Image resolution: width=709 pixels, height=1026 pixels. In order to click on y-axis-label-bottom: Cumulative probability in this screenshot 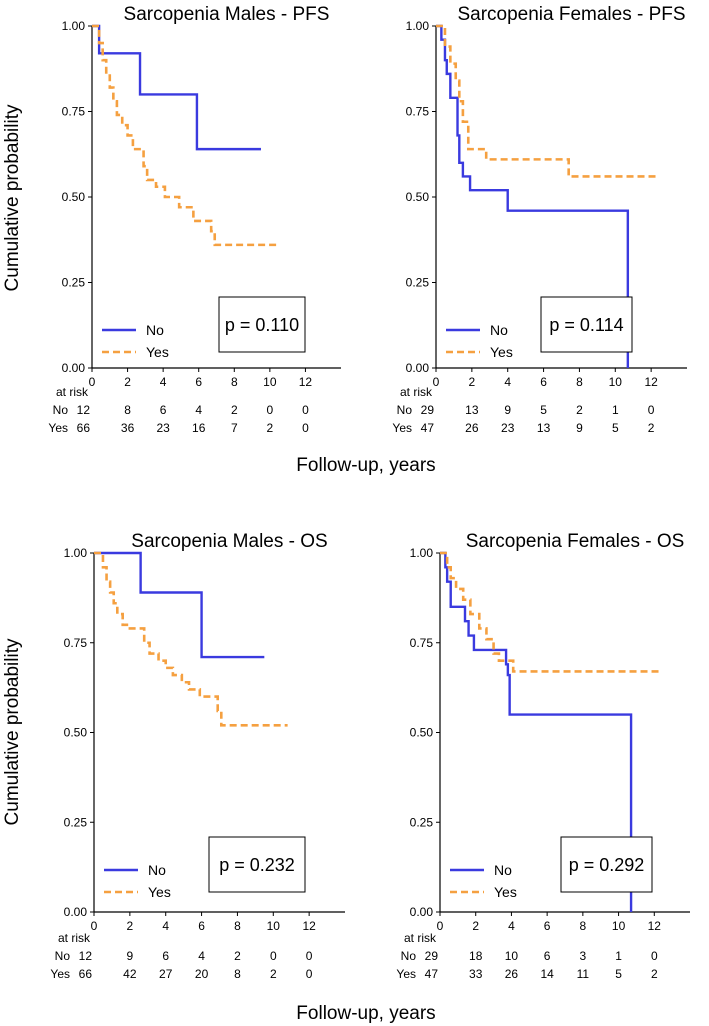, I will do `click(12, 731)`.